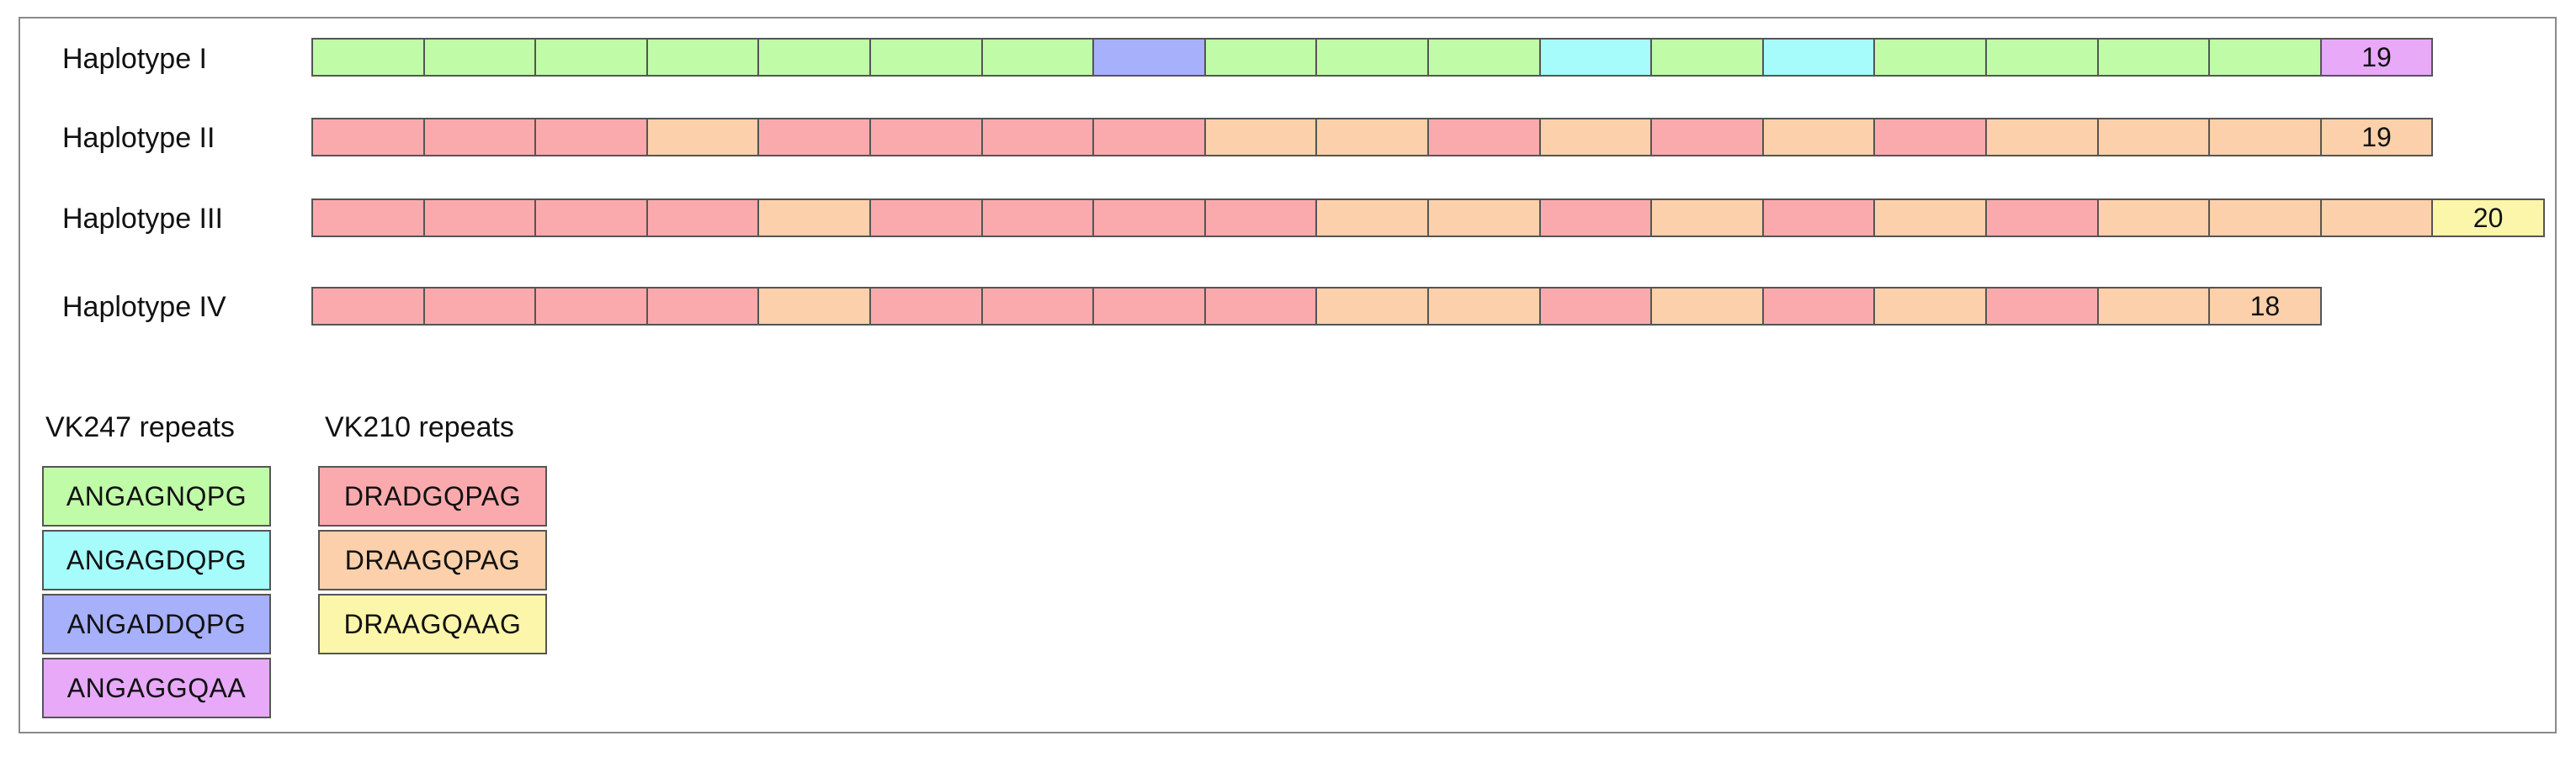 The width and height of the screenshot is (2576, 757). I want to click on haplotype-track-3: 20, so click(1428, 218).